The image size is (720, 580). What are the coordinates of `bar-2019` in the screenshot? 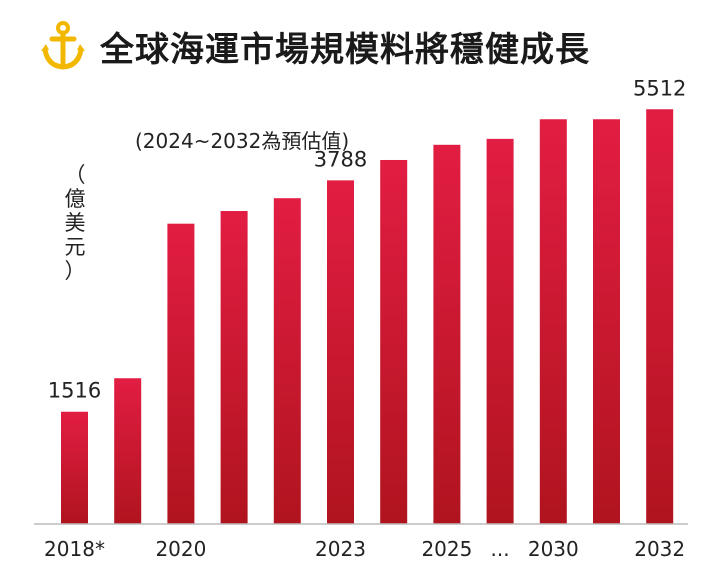 It's located at (128, 451).